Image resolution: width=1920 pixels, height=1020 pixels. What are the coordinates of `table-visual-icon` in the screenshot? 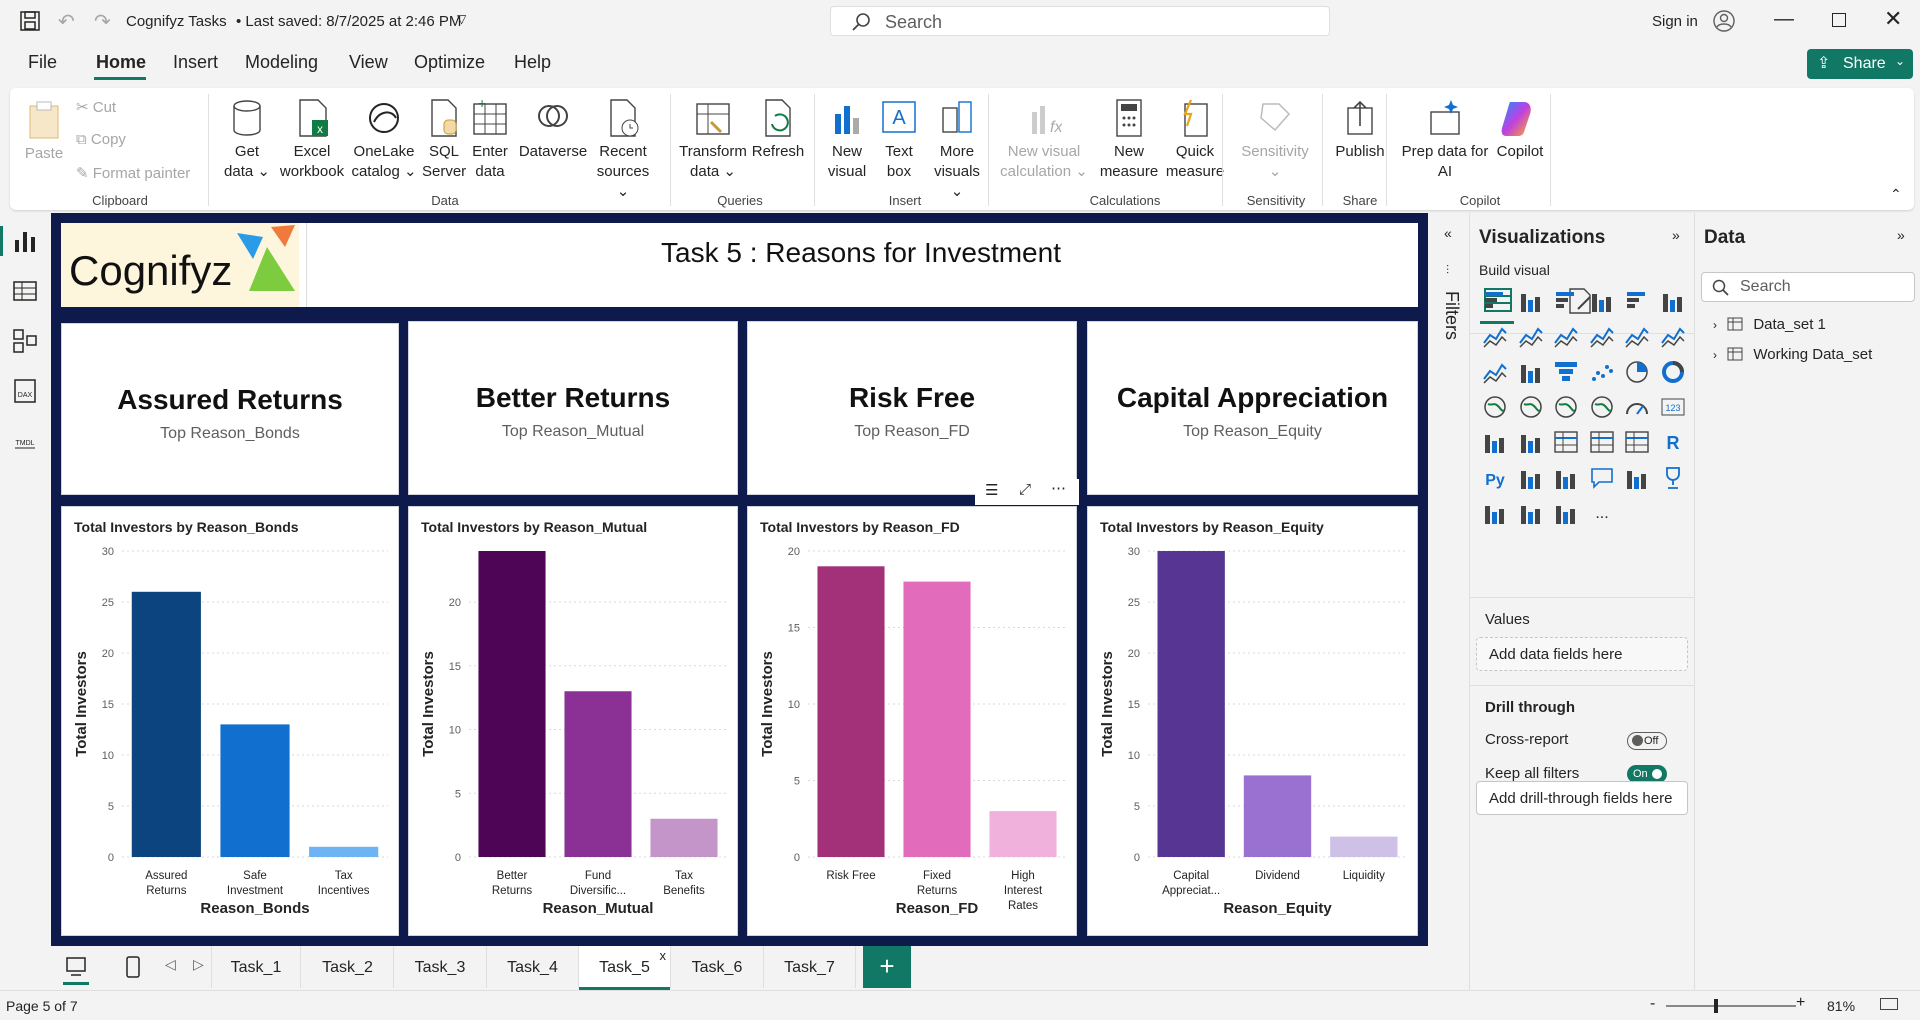 It's located at (1602, 442).